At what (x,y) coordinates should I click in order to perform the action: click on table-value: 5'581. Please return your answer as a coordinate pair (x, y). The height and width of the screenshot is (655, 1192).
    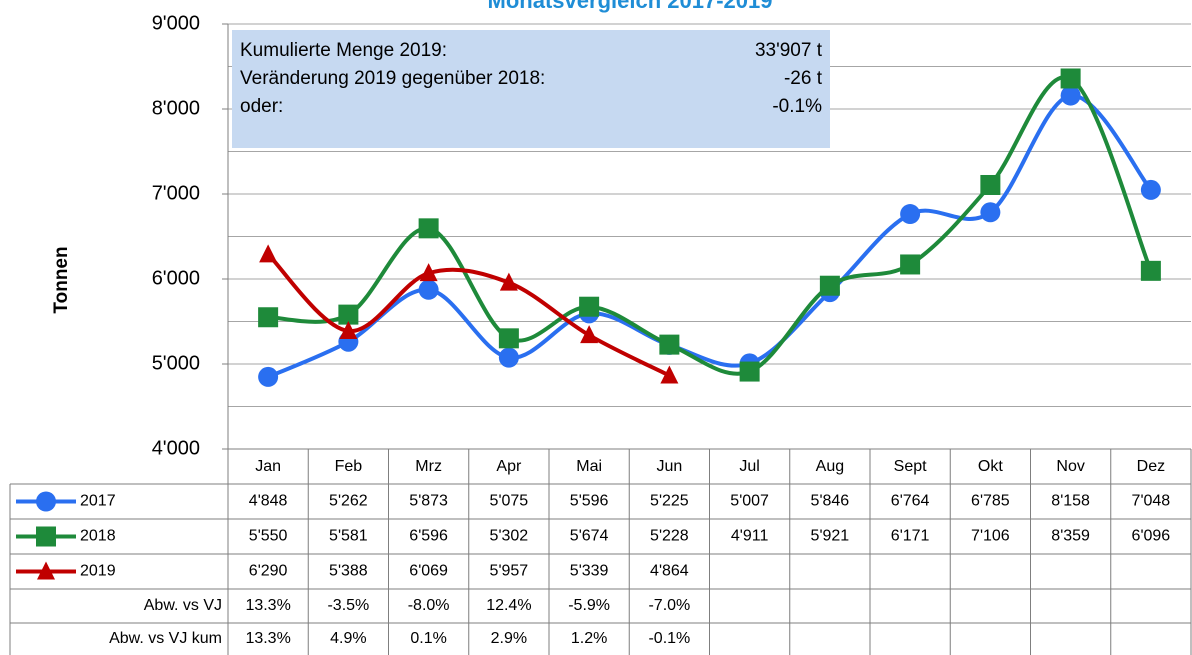
    Looking at the image, I should click on (348, 536).